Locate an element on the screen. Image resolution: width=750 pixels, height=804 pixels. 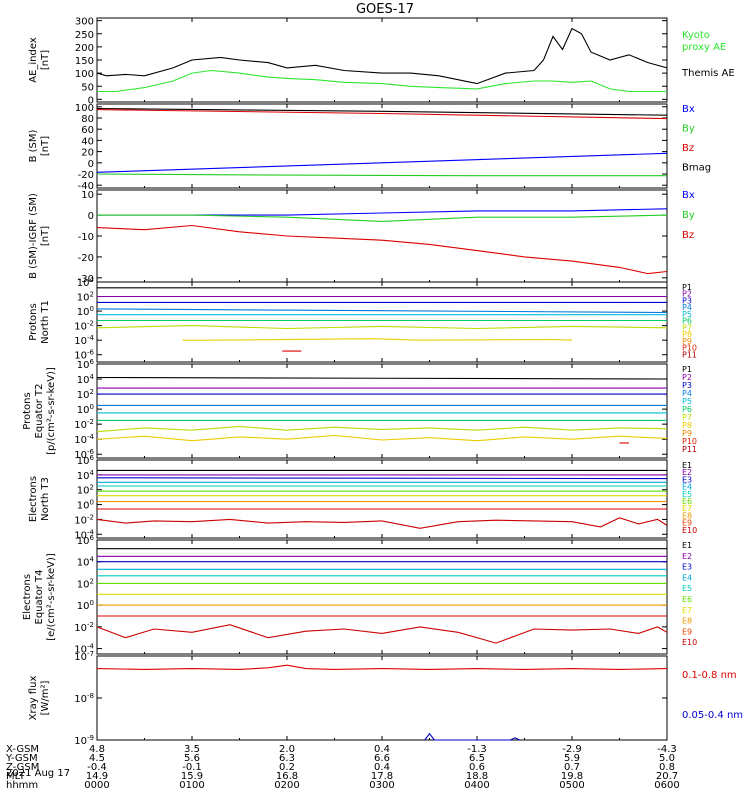
y-tick-label: 10-4 is located at coordinates (84, 340).